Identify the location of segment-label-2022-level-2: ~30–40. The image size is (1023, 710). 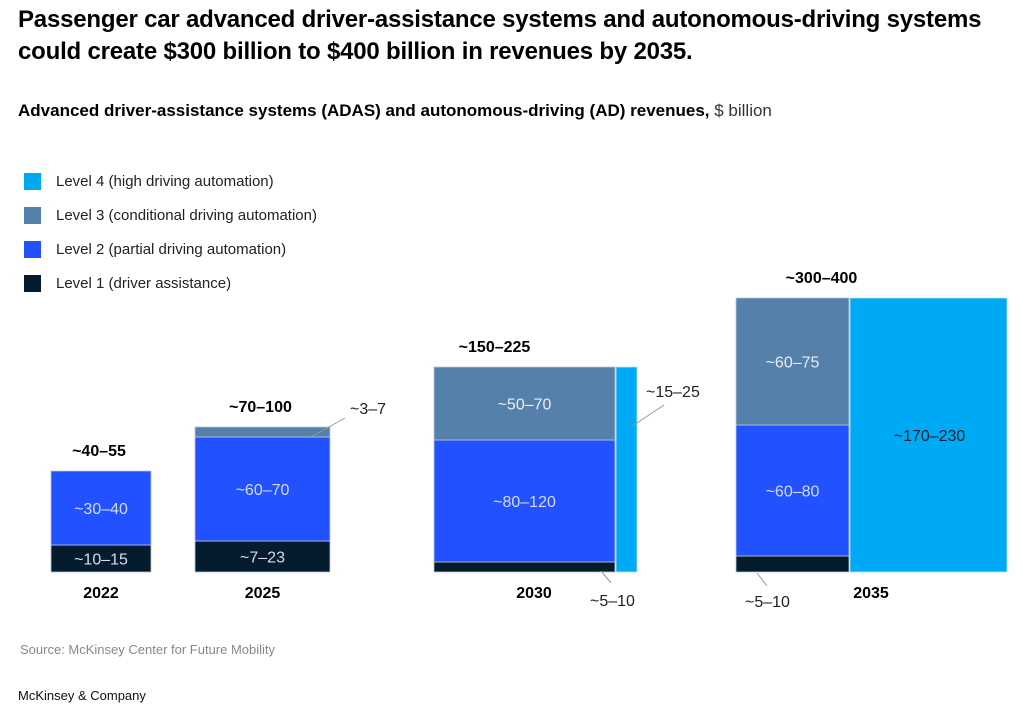
(101, 509).